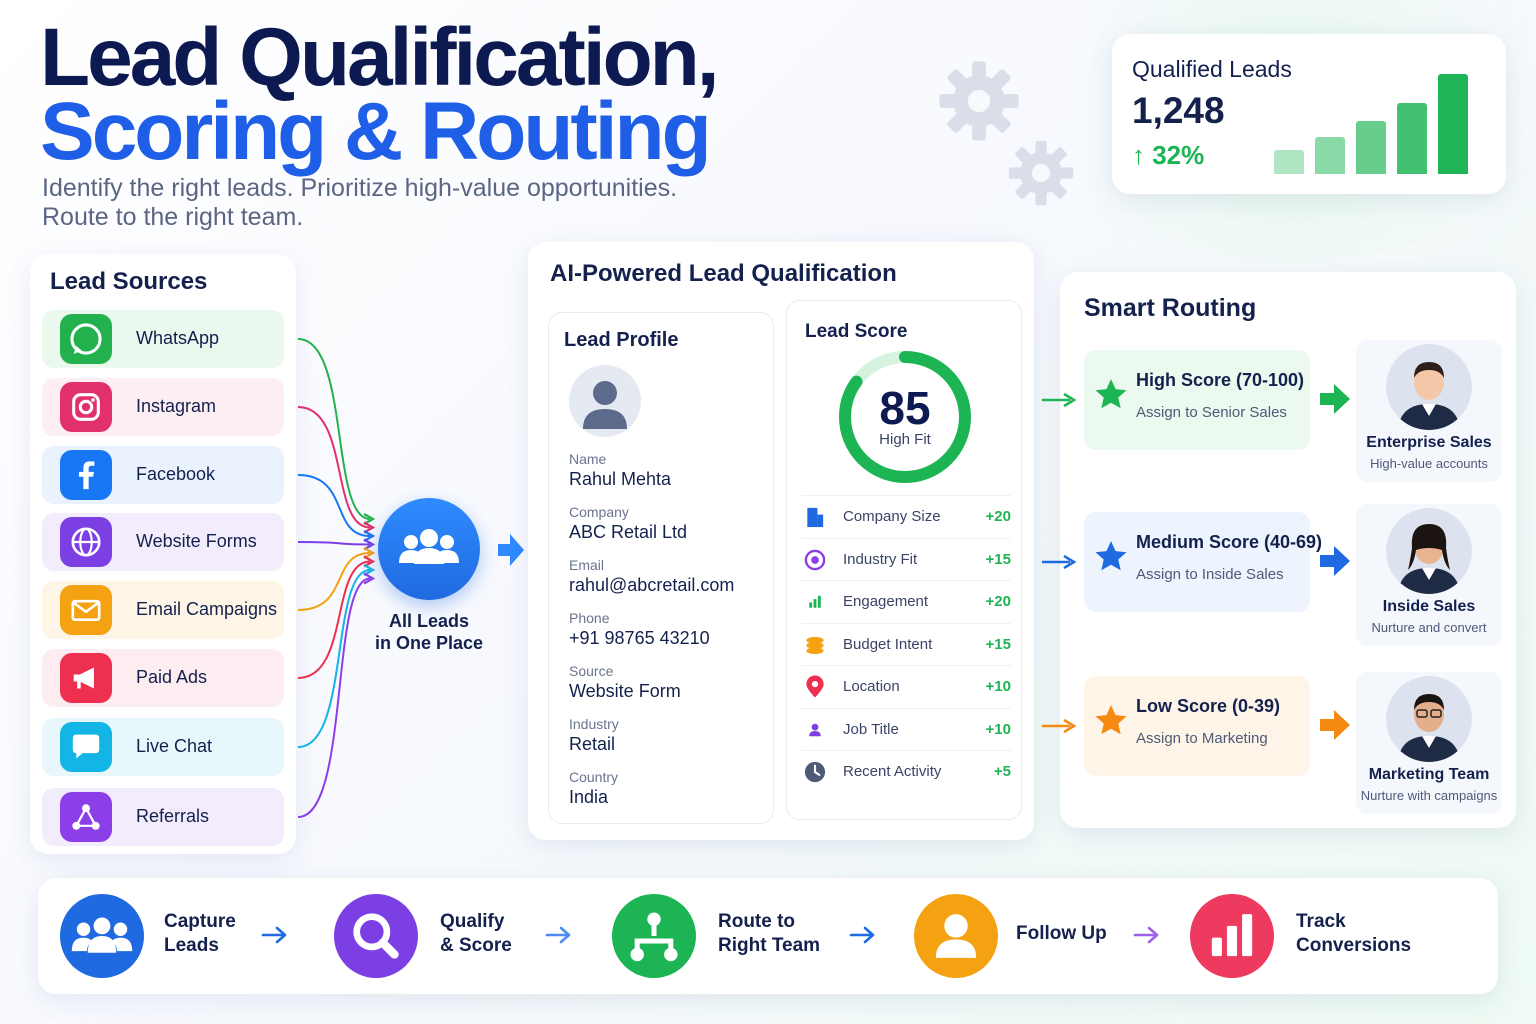  I want to click on profile-field-value: Rahul Mehta, so click(620, 479).